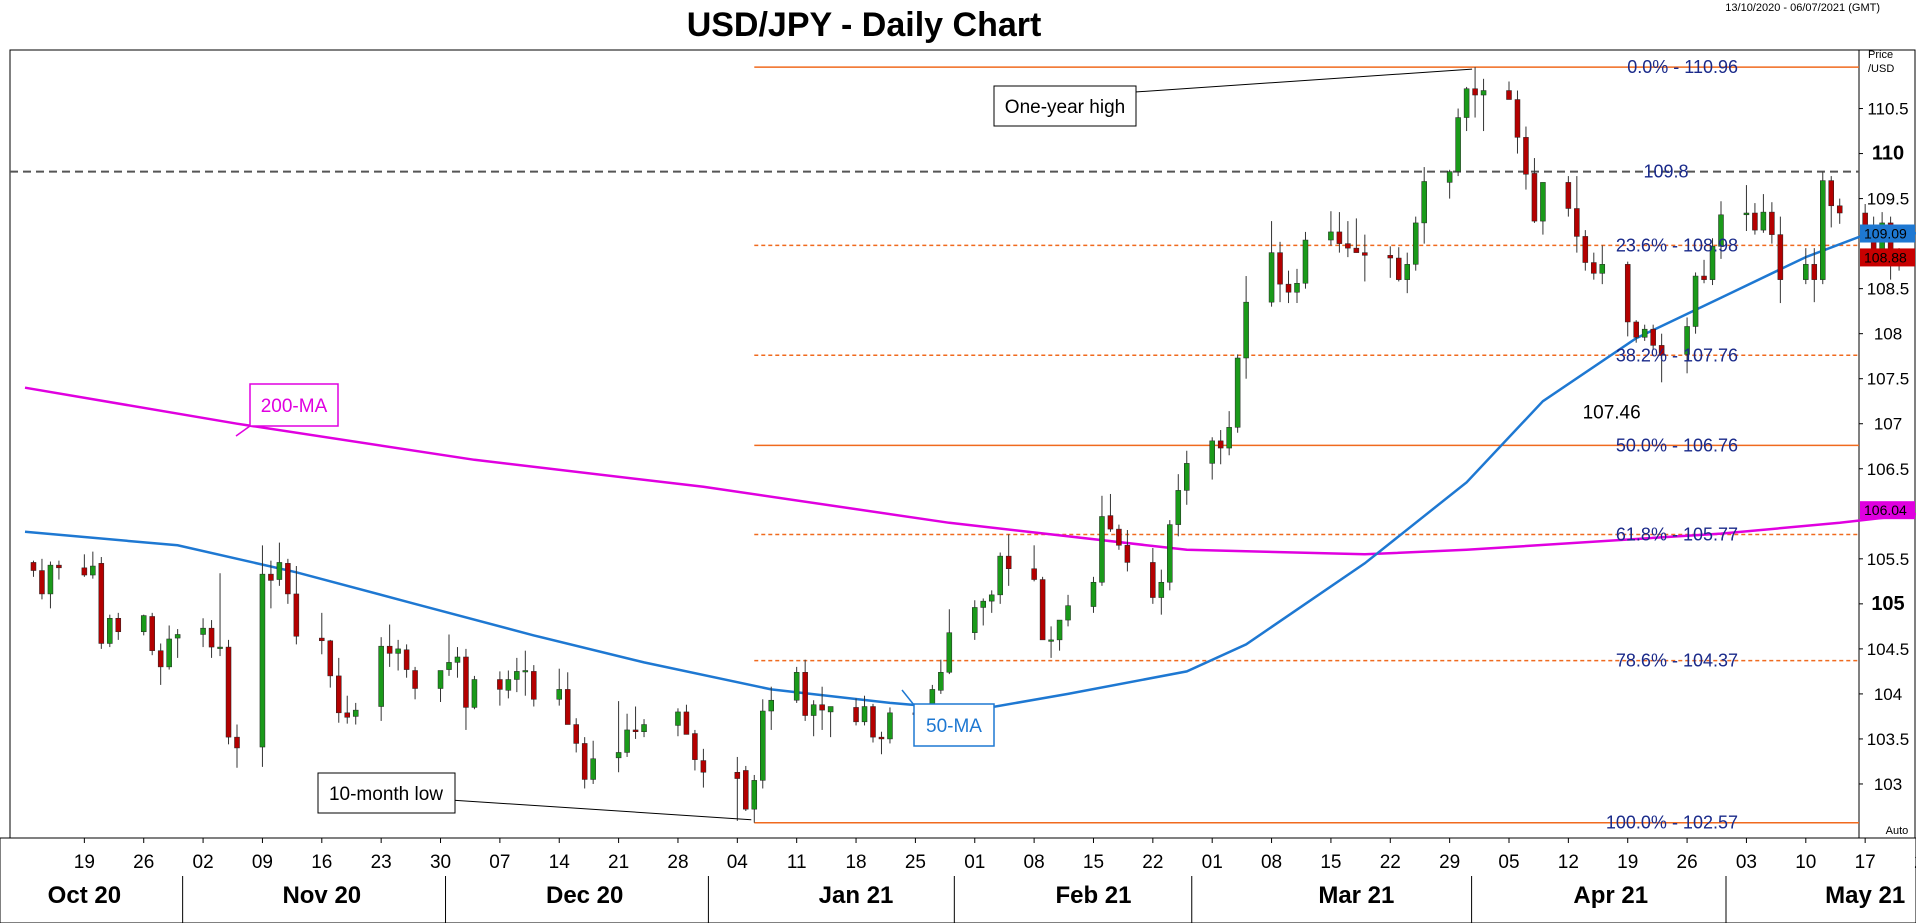  I want to click on x-tick-label: 22, so click(1390, 862).